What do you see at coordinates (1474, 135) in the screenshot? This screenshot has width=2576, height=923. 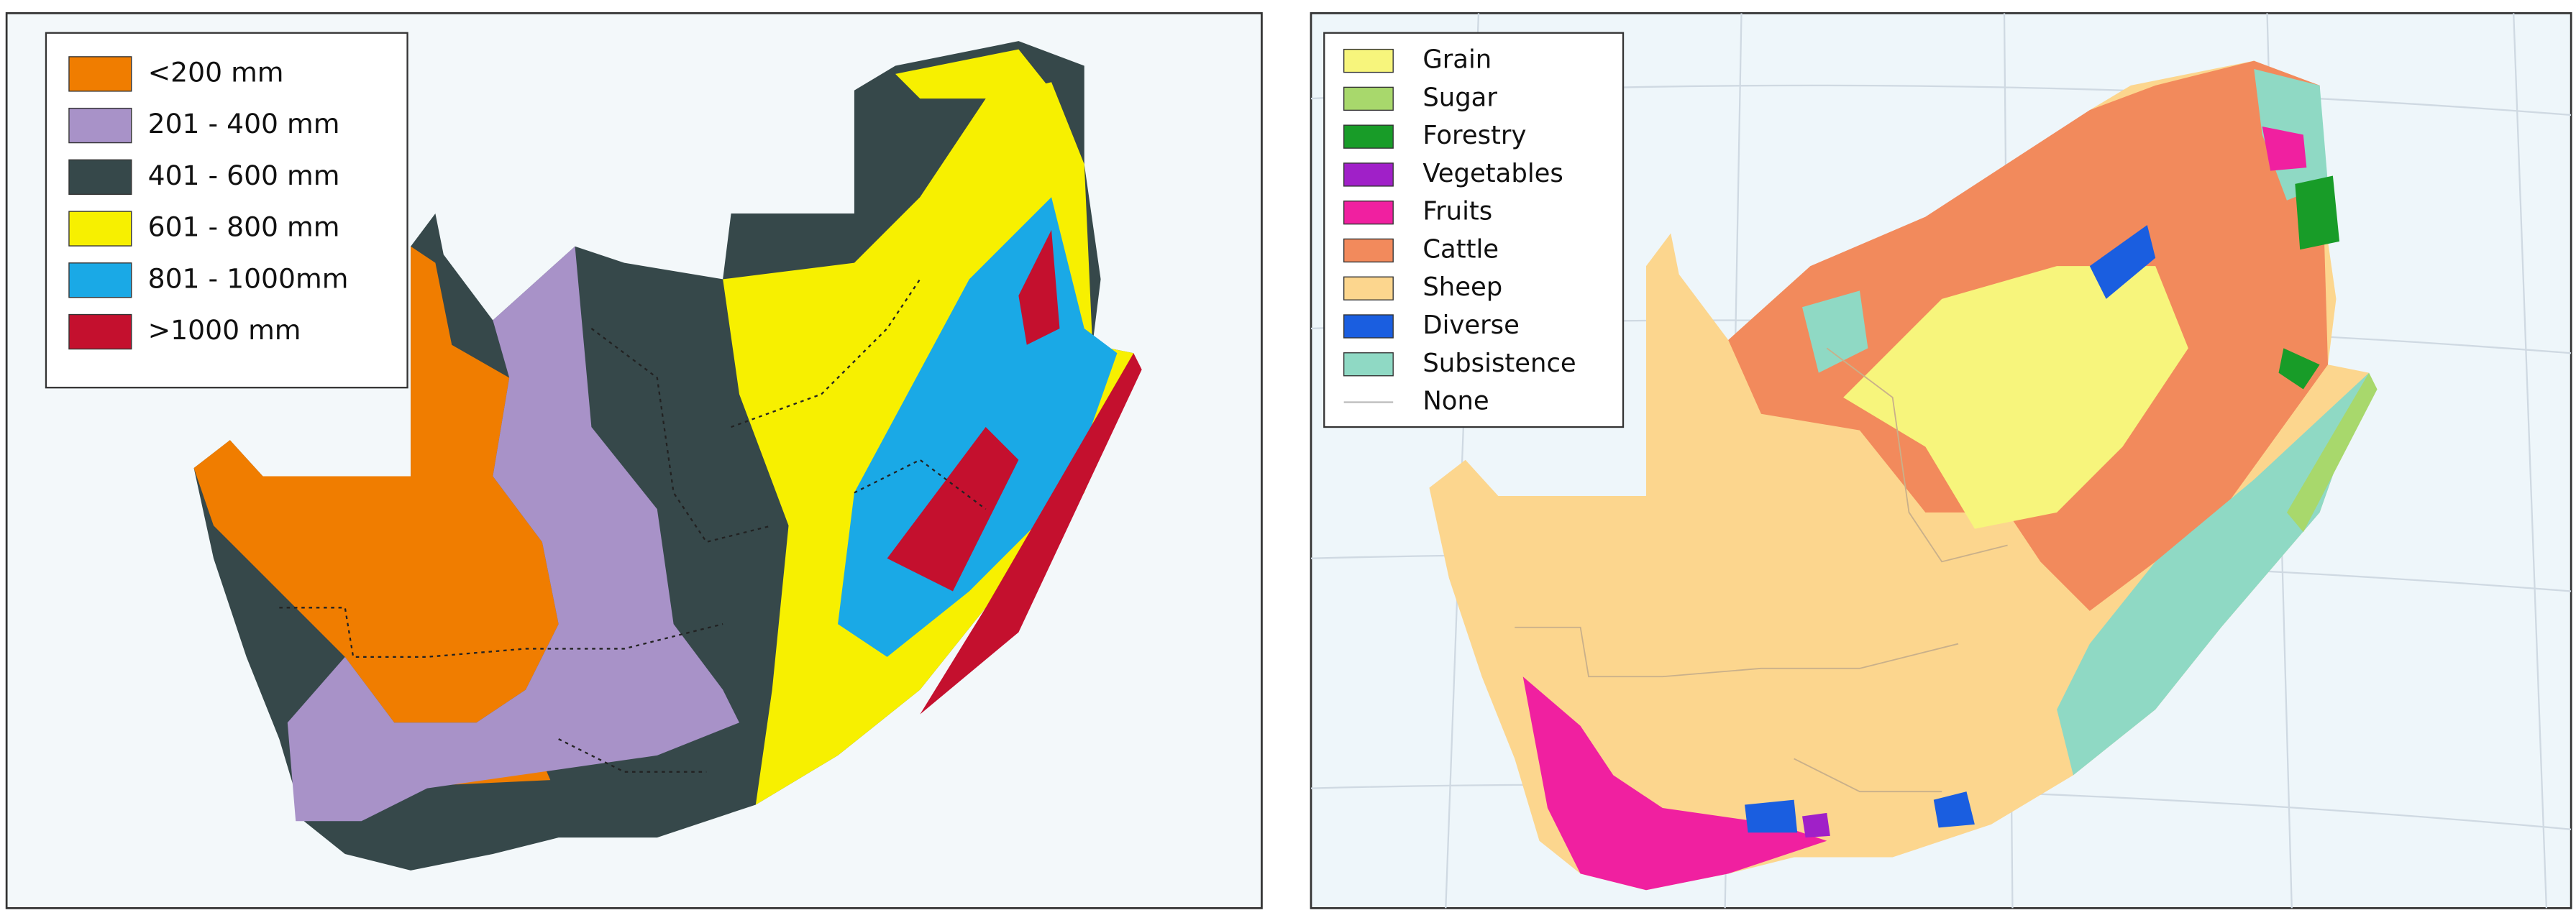 I see `legend-label: Forestry` at bounding box center [1474, 135].